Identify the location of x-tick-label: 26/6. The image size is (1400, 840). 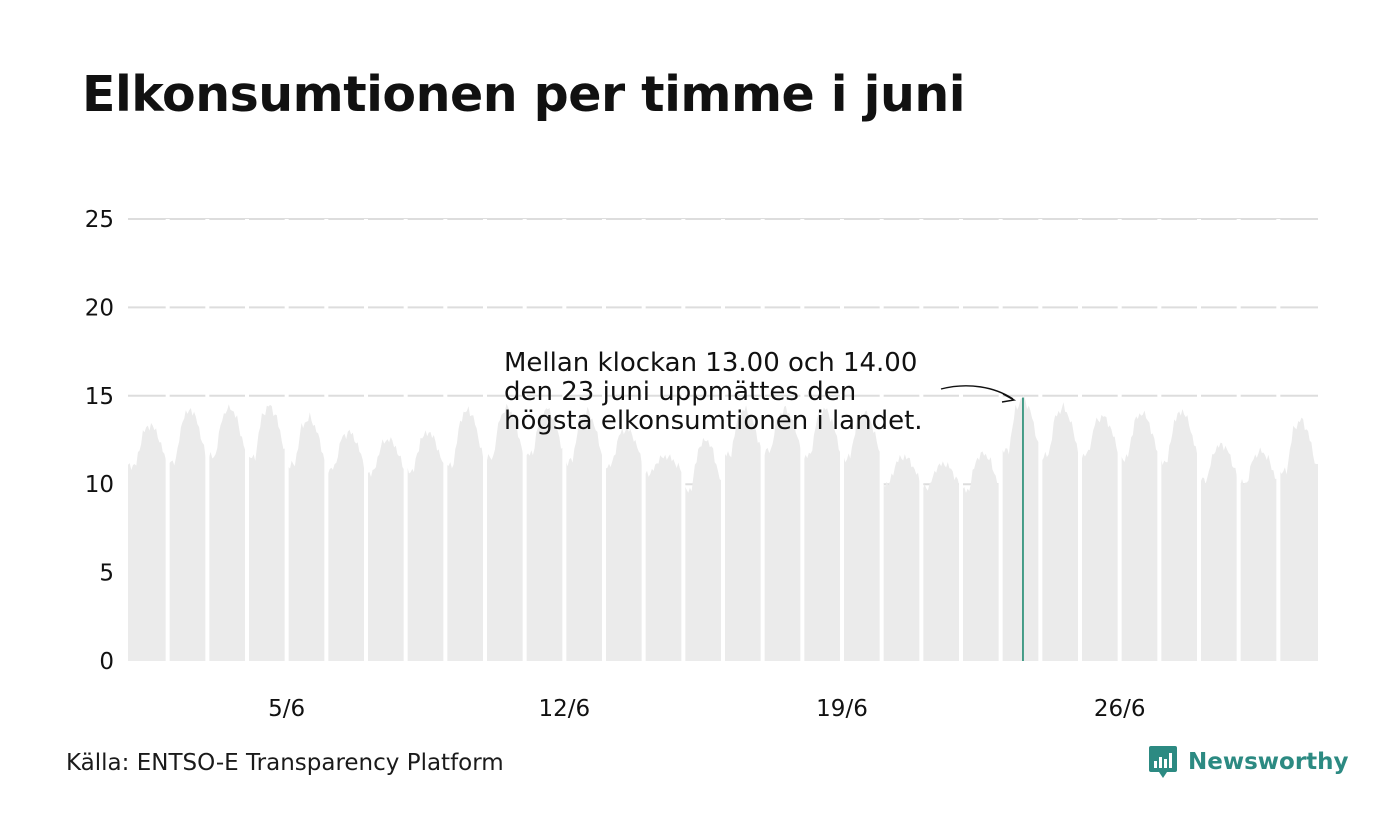
(1120, 709).